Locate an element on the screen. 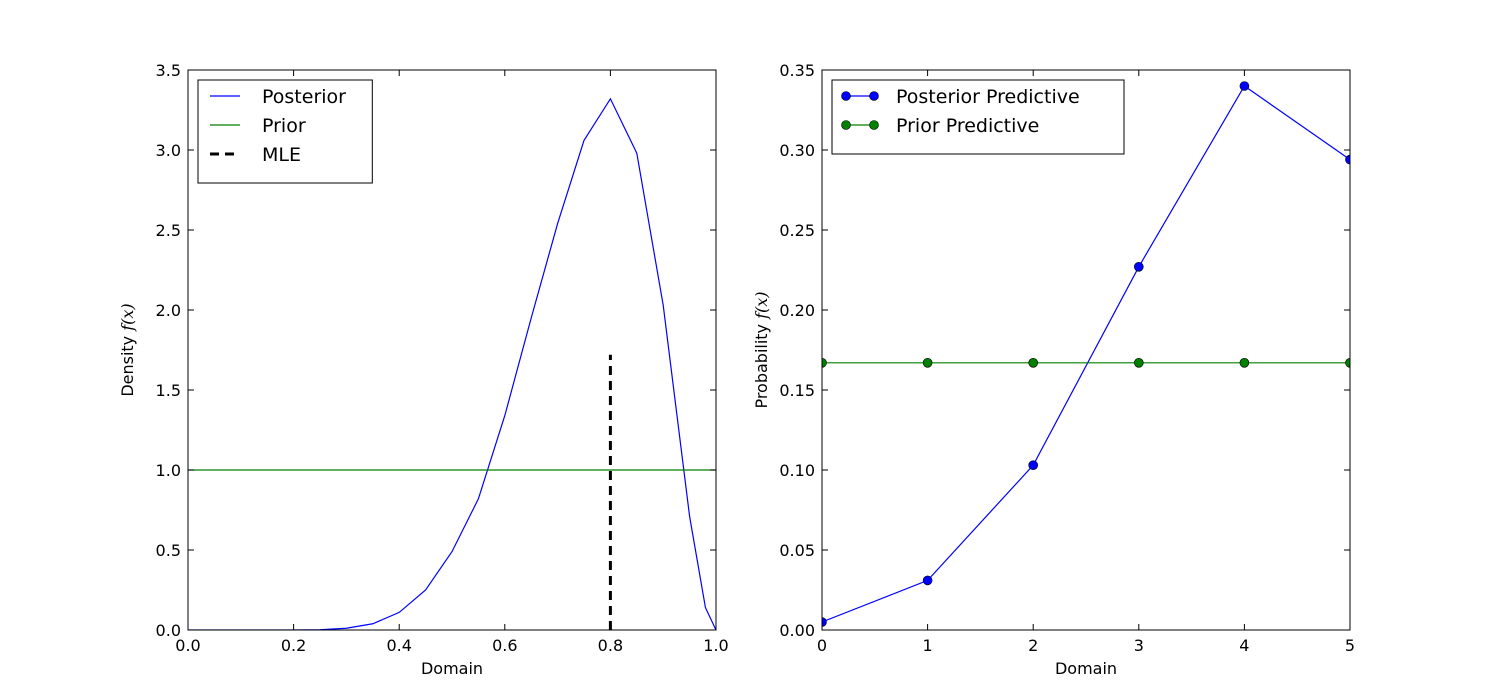 The image size is (1500, 700). y-axis-label: Density f(x) is located at coordinates (127, 349).